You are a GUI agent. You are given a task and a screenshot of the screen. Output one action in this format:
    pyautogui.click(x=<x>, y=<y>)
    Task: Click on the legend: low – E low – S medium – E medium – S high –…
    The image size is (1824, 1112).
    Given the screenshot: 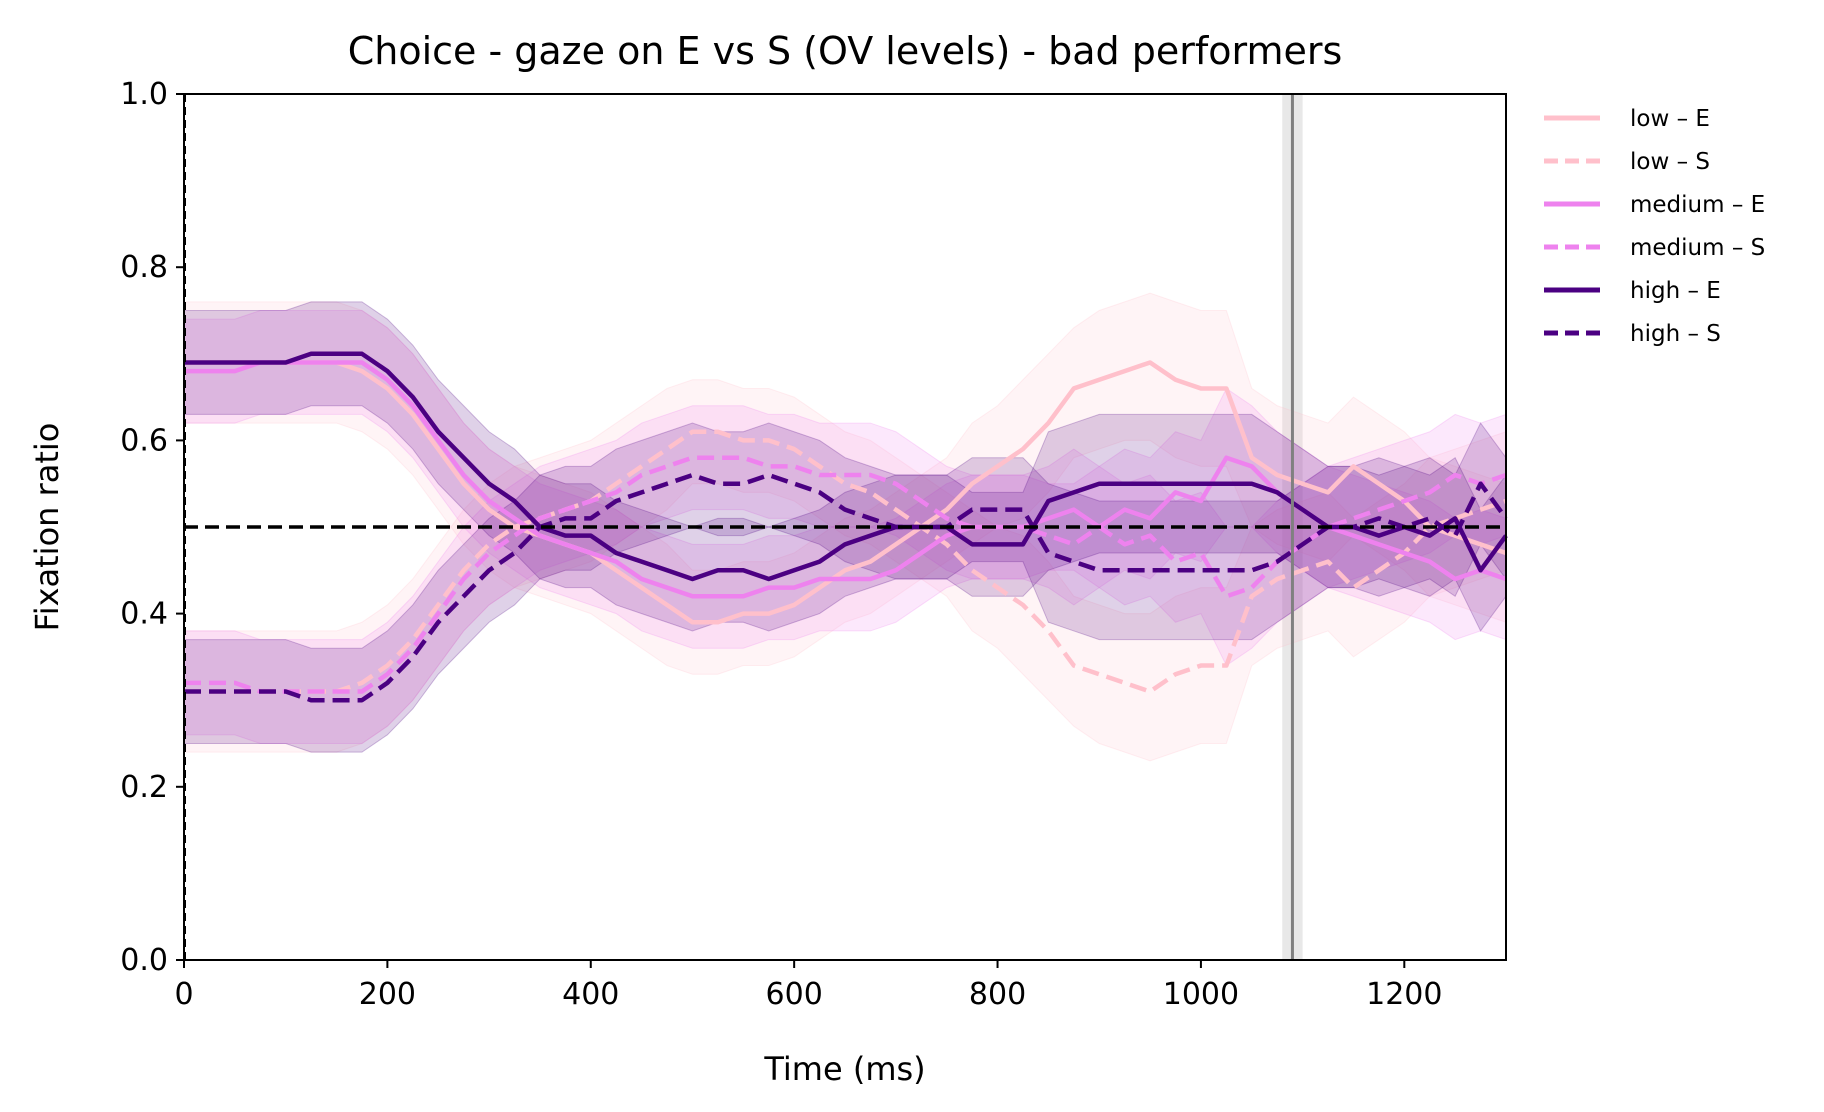 What is the action you would take?
    pyautogui.click(x=1654, y=226)
    